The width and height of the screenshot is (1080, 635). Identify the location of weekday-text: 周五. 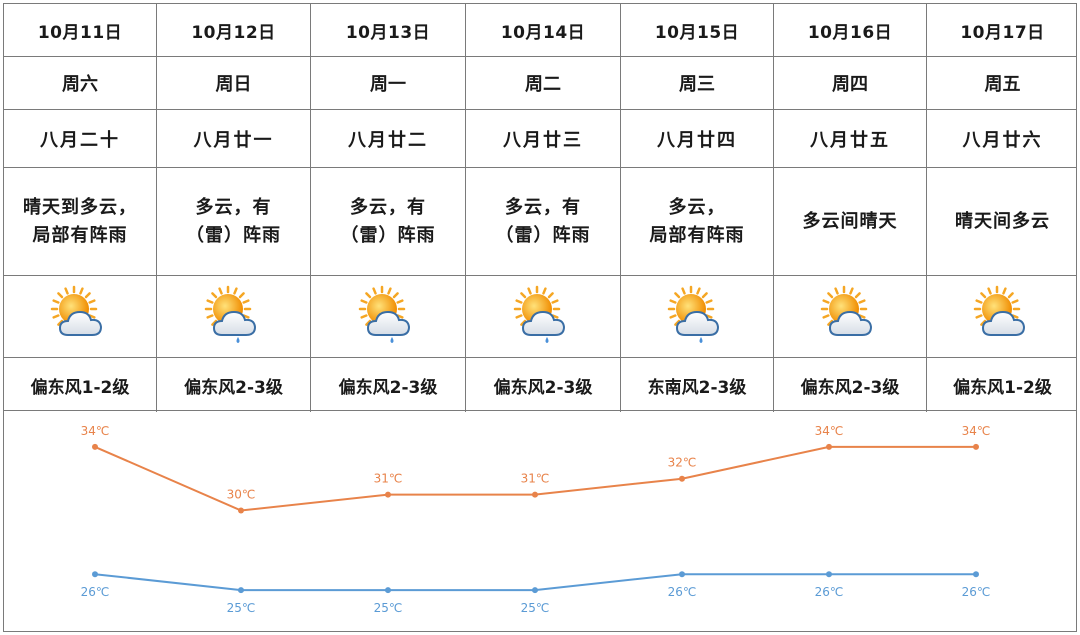
(1002, 84).